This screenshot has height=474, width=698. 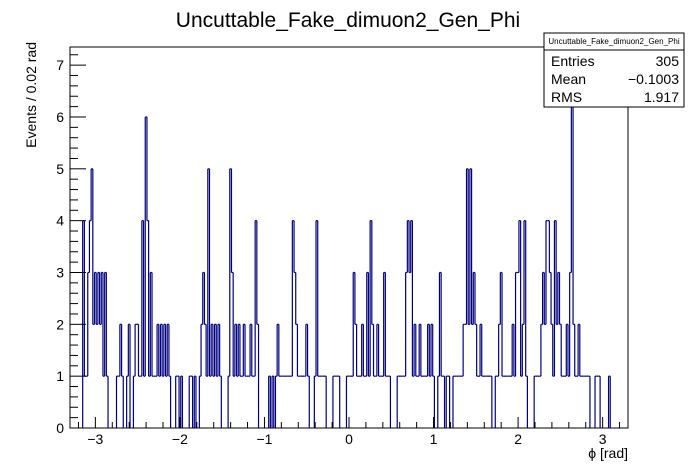 What do you see at coordinates (349, 439) in the screenshot?
I see `x-tick-label: 0` at bounding box center [349, 439].